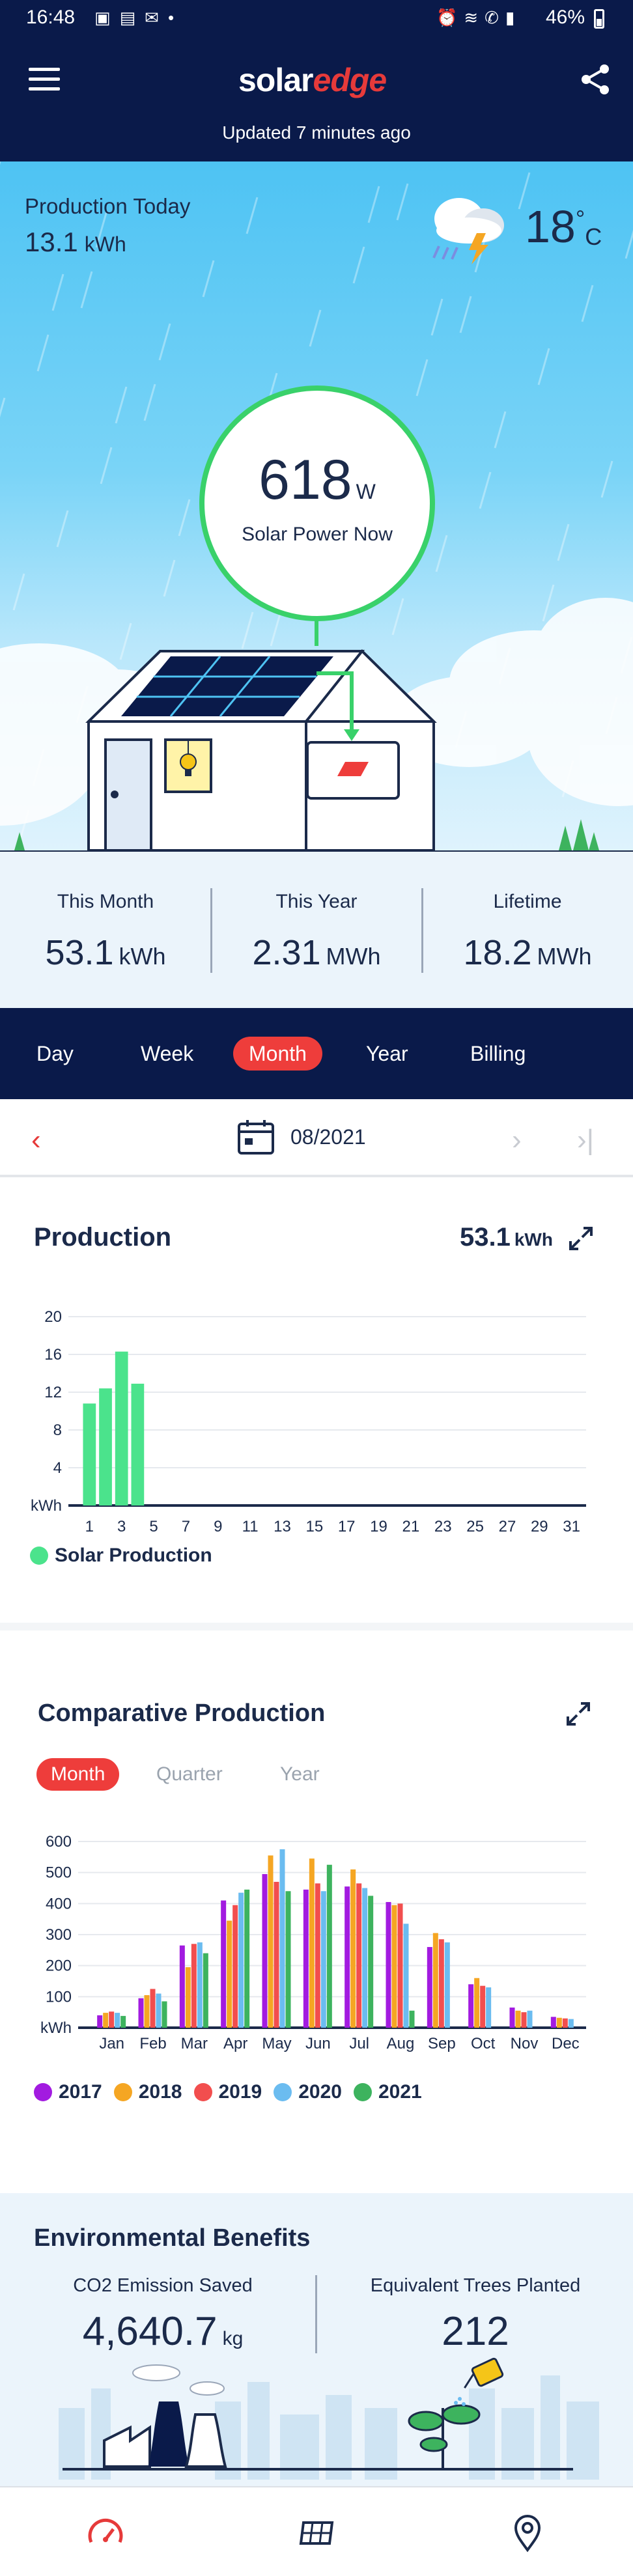 Image resolution: width=633 pixels, height=2576 pixels. I want to click on production-today-label: Production Today, so click(108, 206).